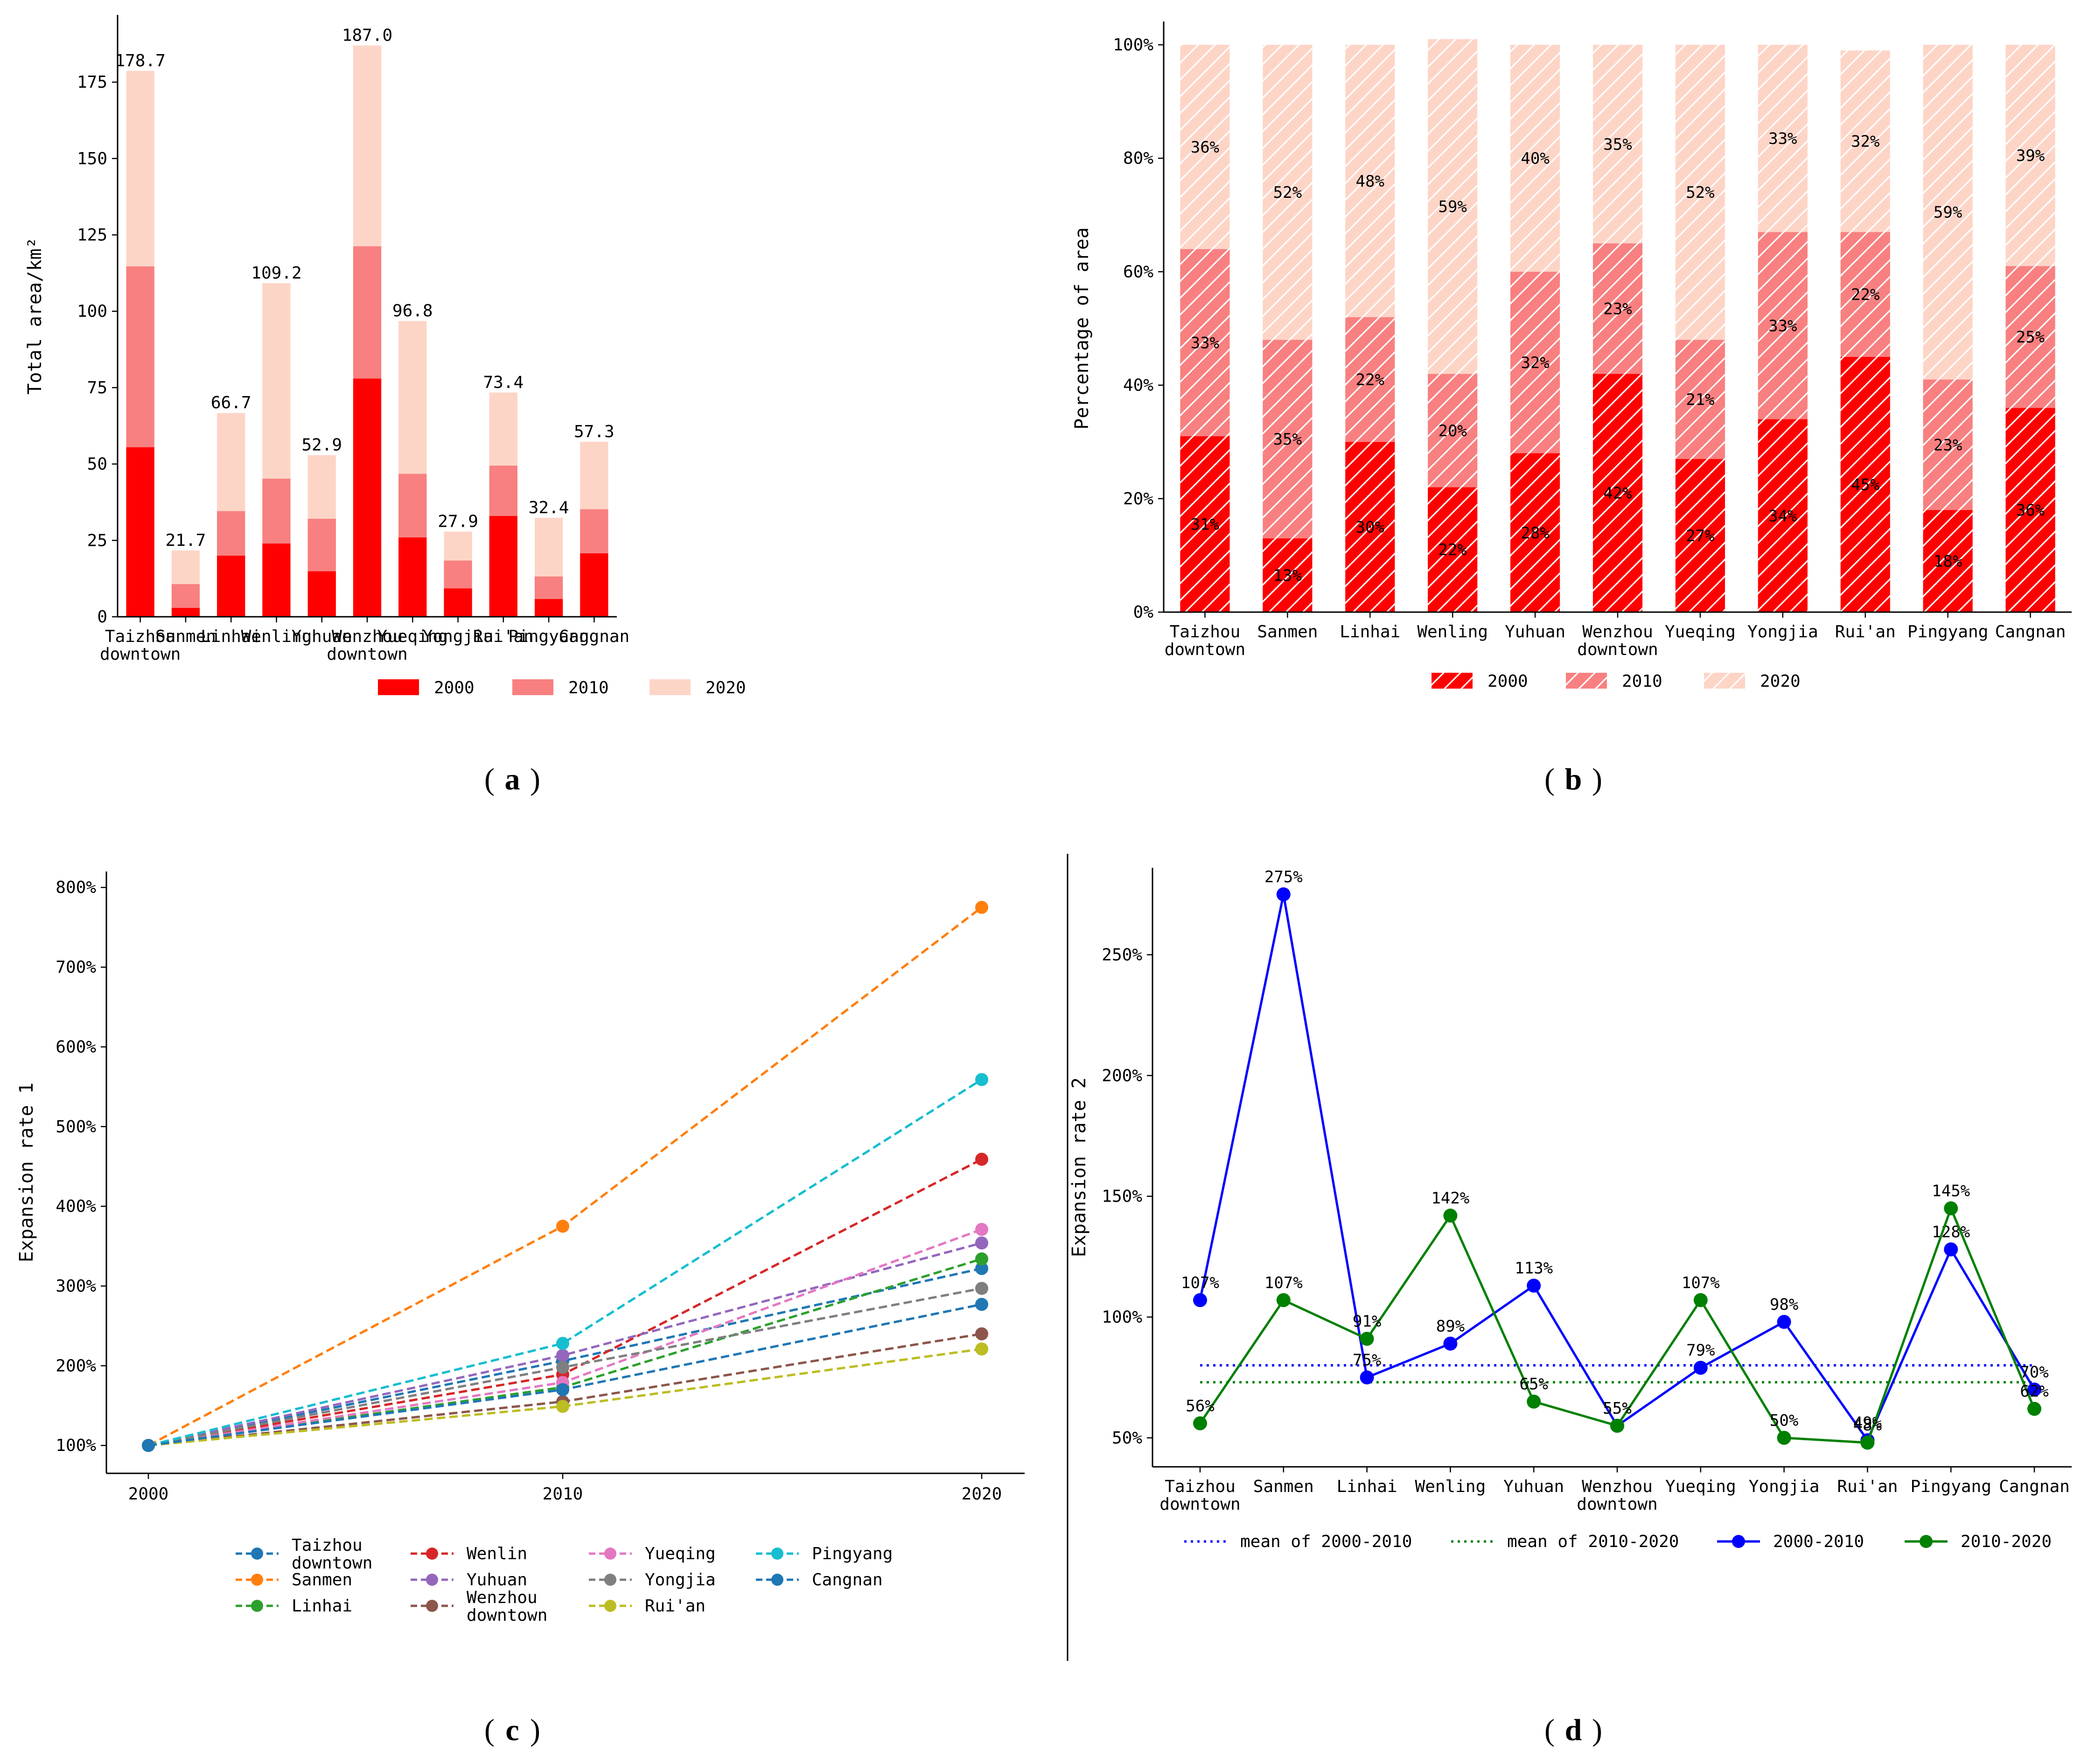 The height and width of the screenshot is (1764, 2095). What do you see at coordinates (1867, 1486) in the screenshot?
I see `x-tick-label: Rui'an` at bounding box center [1867, 1486].